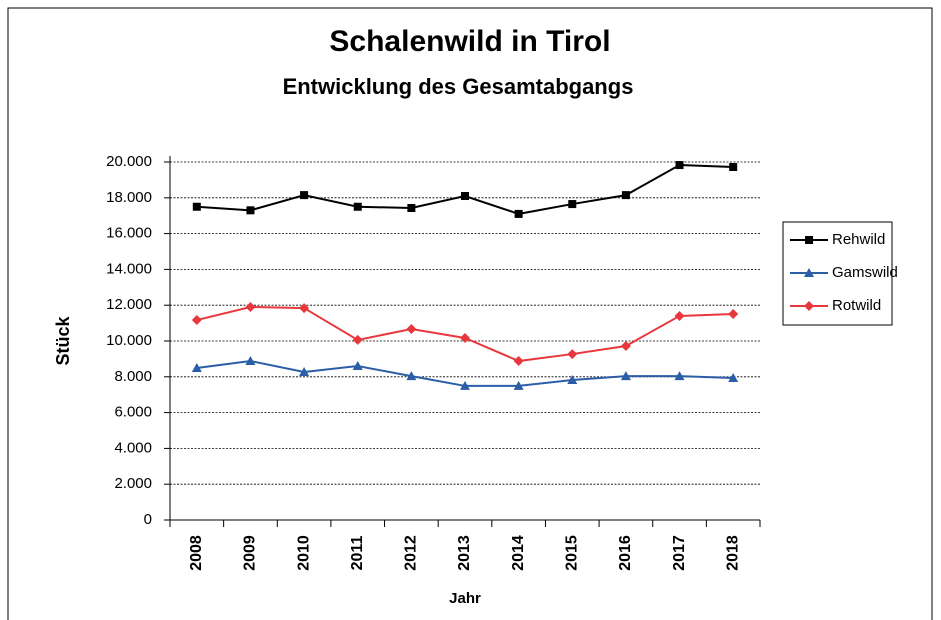  Describe the element at coordinates (458, 86) in the screenshot. I see `chart-subtitle: Entwicklung des Gesamtabgangs` at that location.